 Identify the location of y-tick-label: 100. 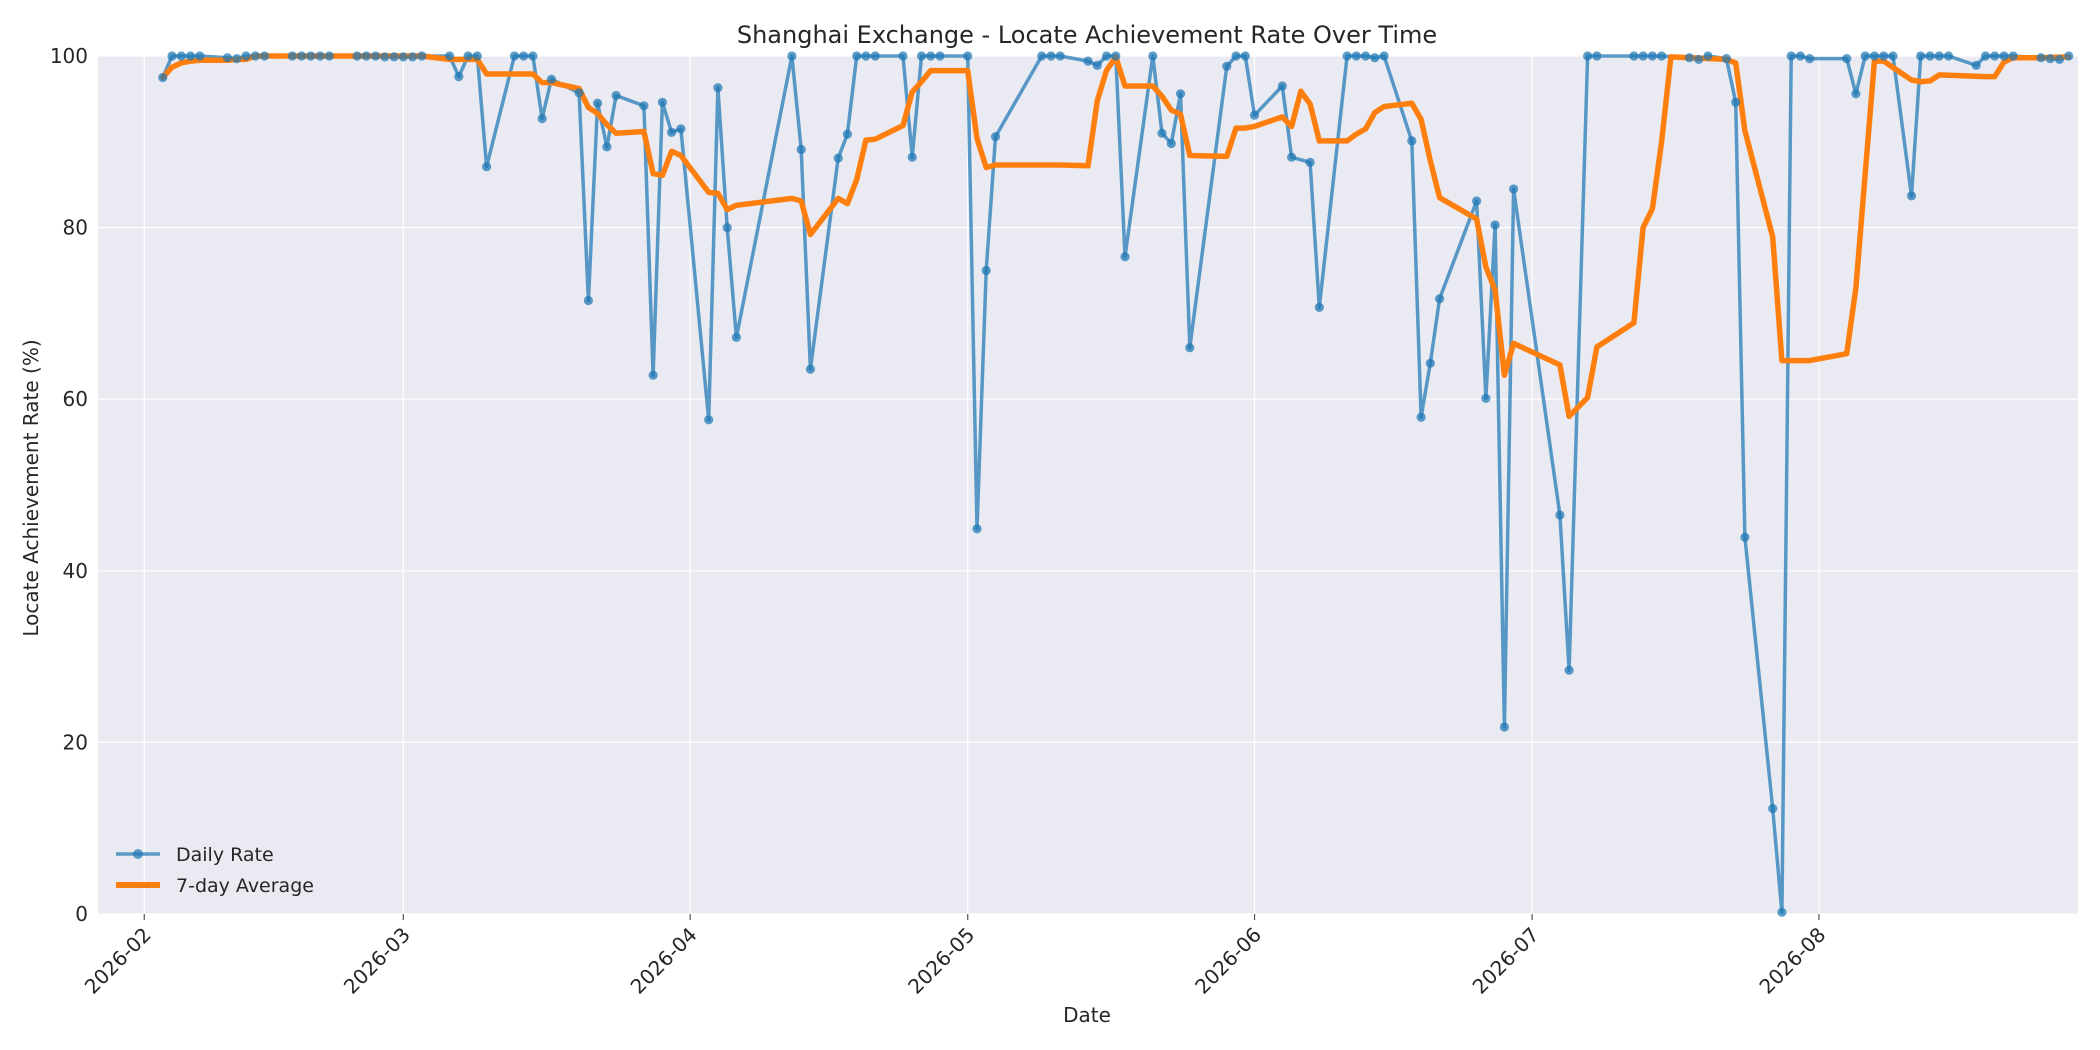
(69, 56).